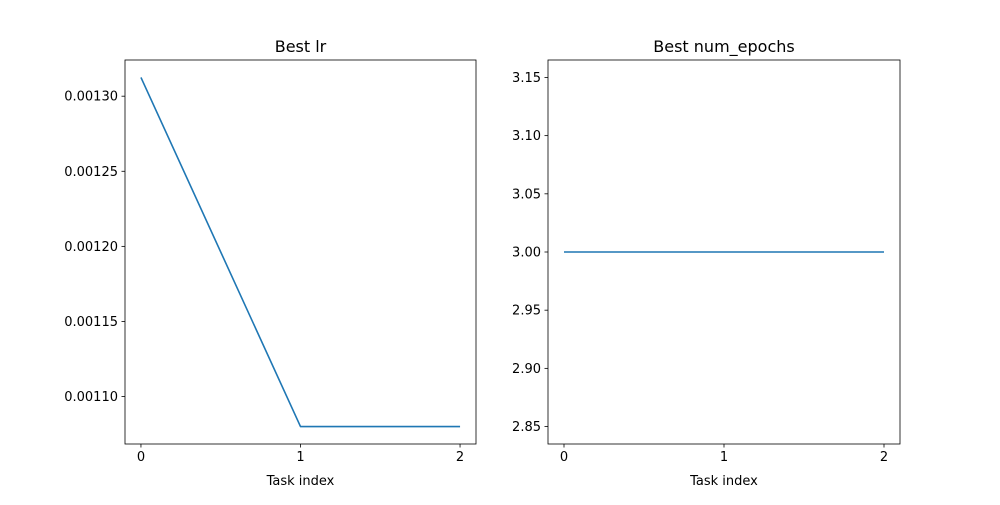 The width and height of the screenshot is (1000, 505). Describe the element at coordinates (526, 194) in the screenshot. I see `y-tick-label: 3.05` at that location.